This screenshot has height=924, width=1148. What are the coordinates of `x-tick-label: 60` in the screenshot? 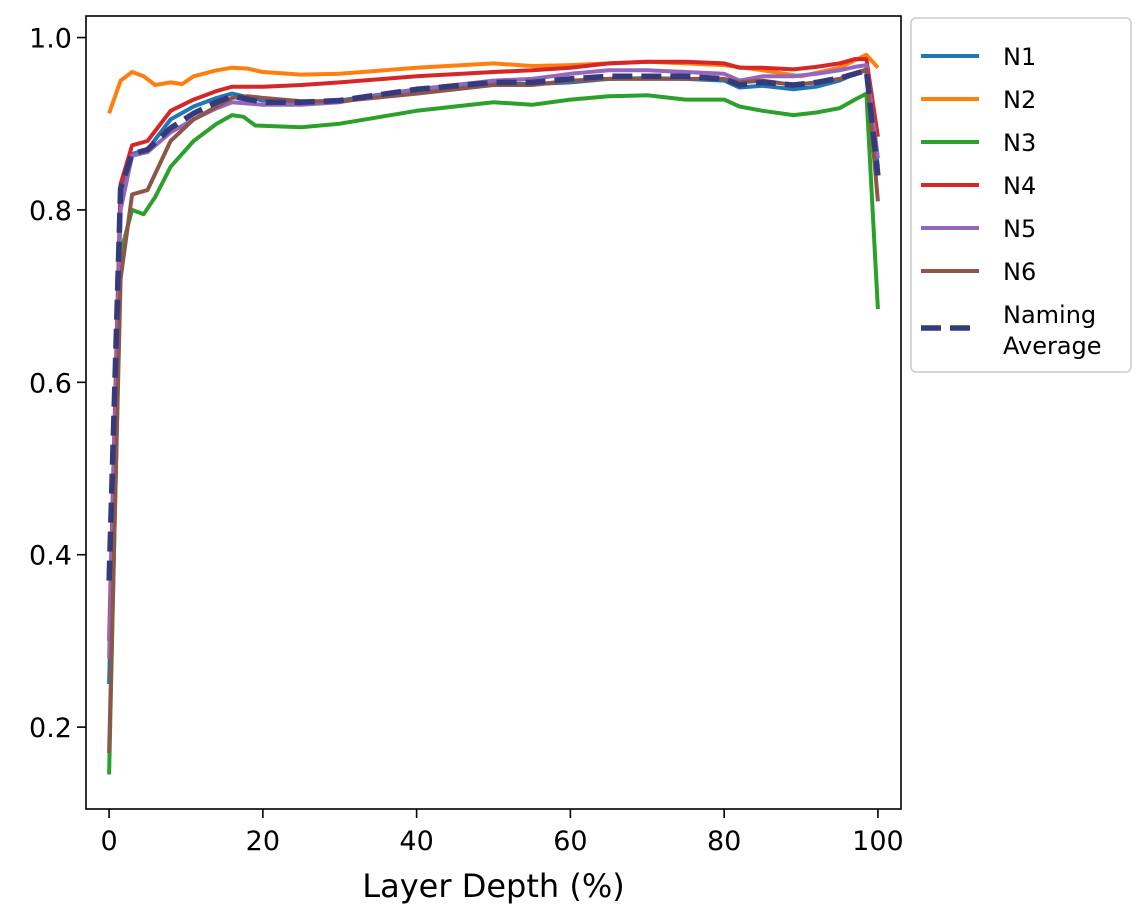 It's located at (570, 841).